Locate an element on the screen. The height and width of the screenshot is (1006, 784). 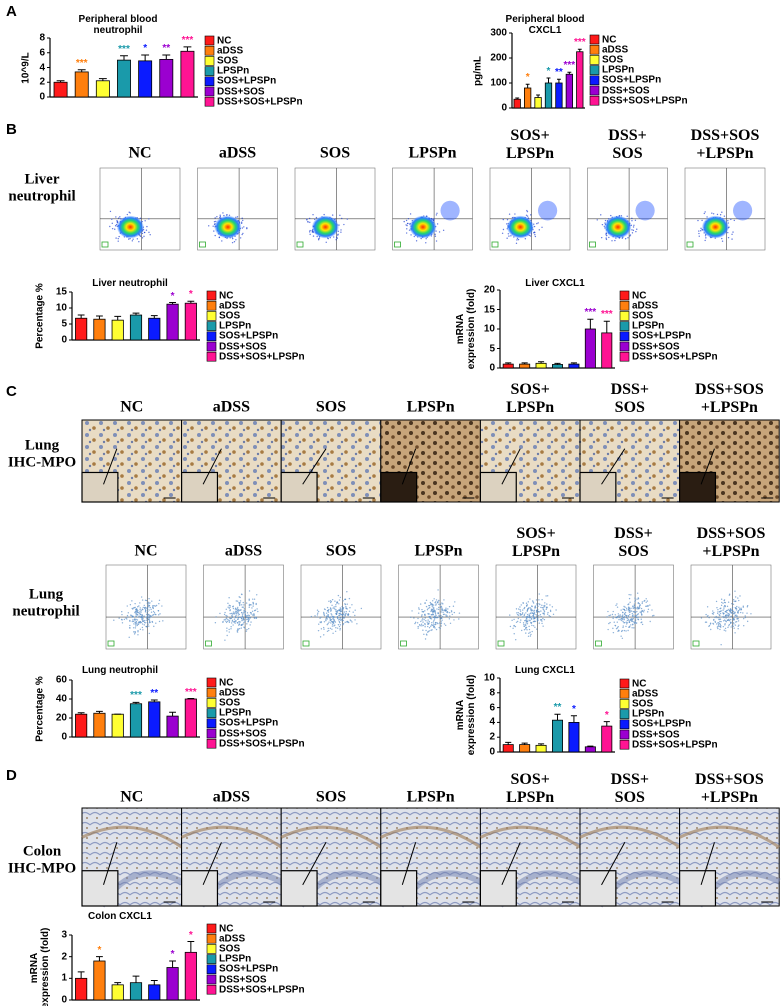
chart-title: Liver neutrophil is located at coordinates (130, 283).